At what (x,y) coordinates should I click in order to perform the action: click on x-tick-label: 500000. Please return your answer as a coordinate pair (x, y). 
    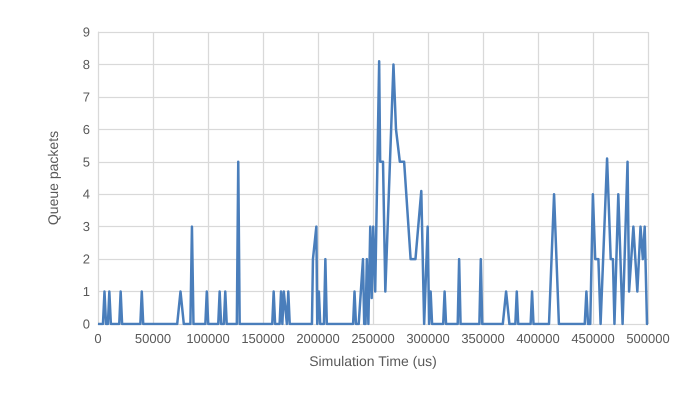
    Looking at the image, I should click on (648, 338).